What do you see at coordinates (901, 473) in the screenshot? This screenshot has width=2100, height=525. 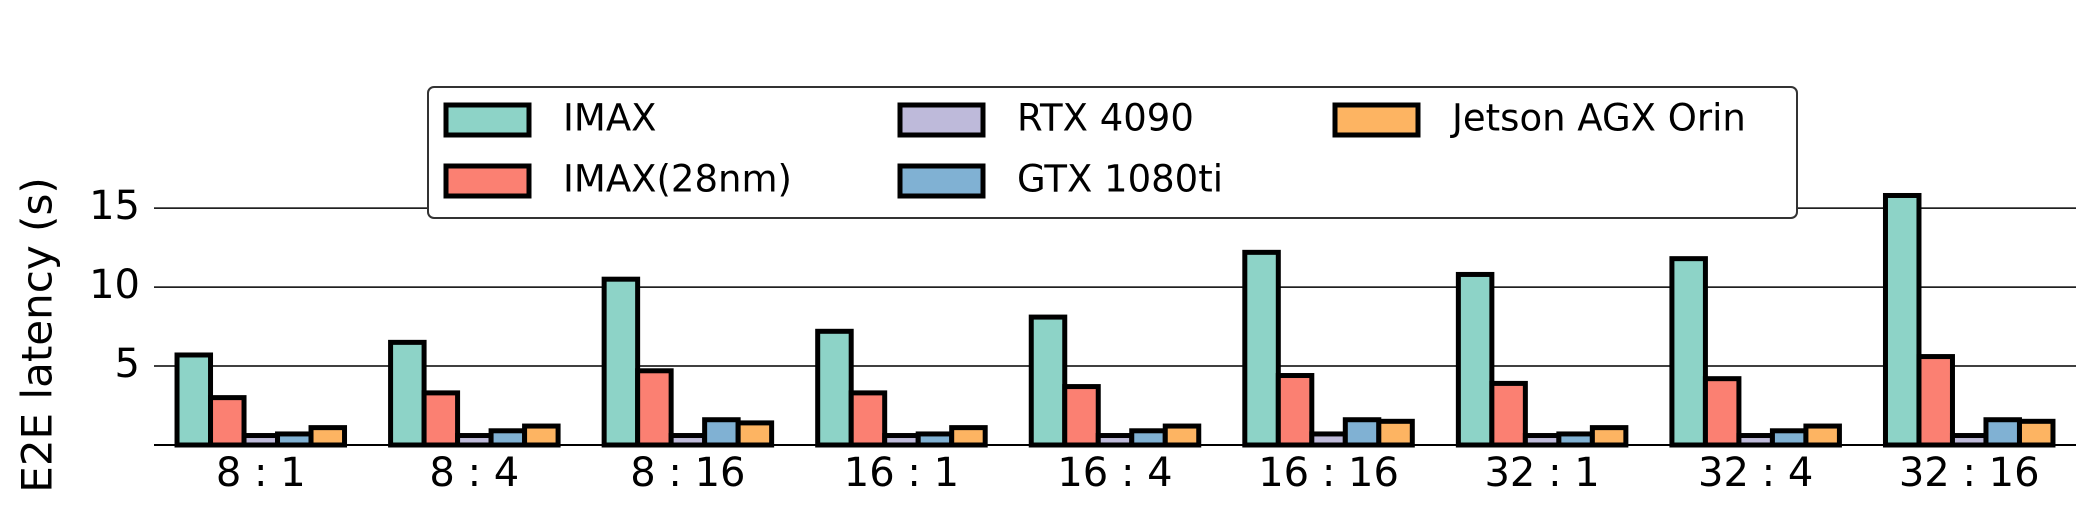 I see `x-tick-label: 16 : 1` at bounding box center [901, 473].